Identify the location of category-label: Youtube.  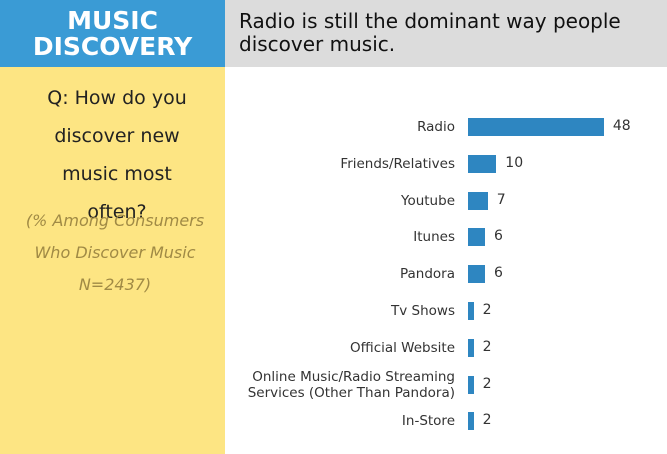
(428, 200).